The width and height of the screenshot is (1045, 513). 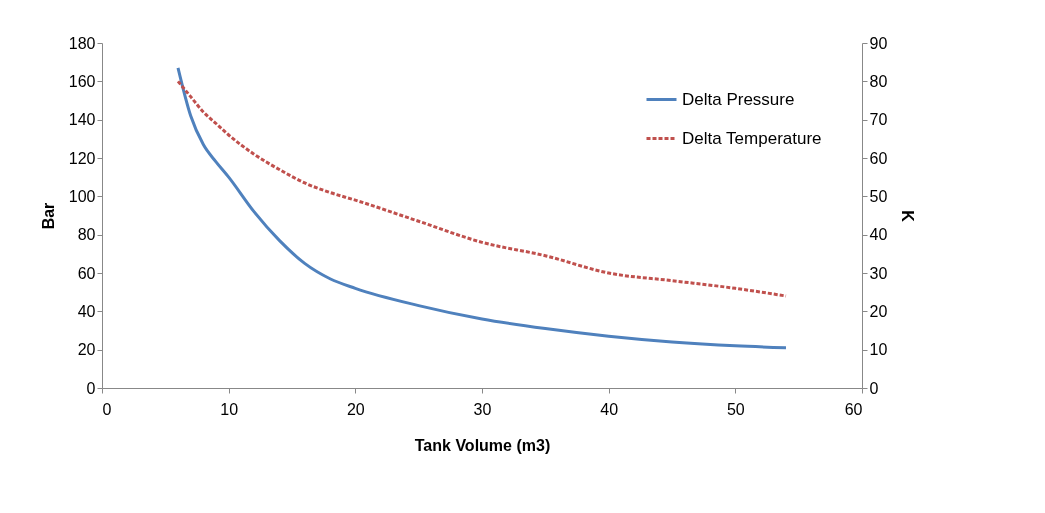 What do you see at coordinates (86, 235) in the screenshot?
I see `y-tick-label: 80` at bounding box center [86, 235].